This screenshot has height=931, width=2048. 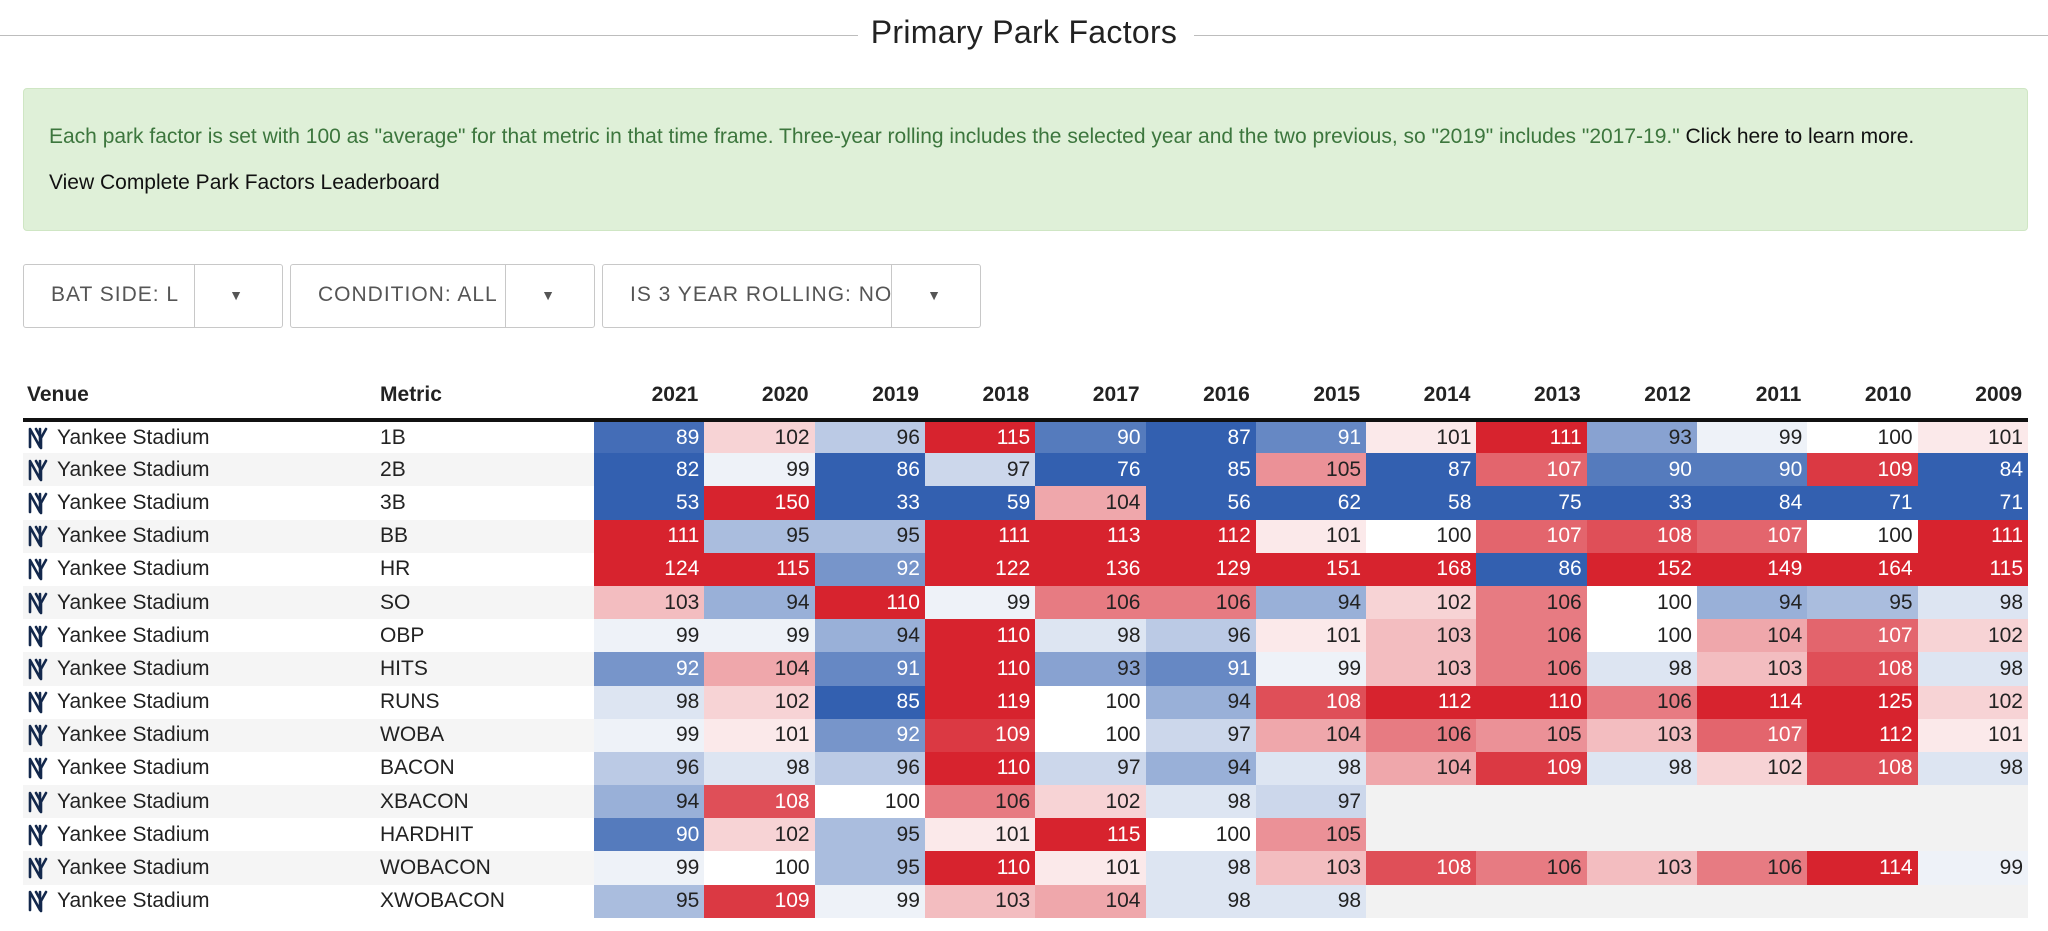 I want to click on metric-cell: XBACON, so click(x=485, y=802).